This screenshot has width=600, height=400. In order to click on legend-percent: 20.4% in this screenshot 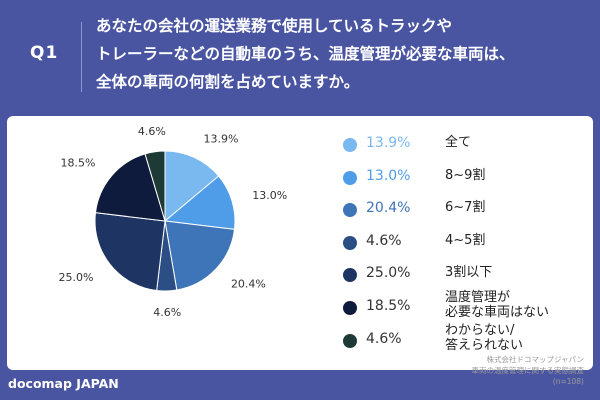, I will do `click(388, 208)`.